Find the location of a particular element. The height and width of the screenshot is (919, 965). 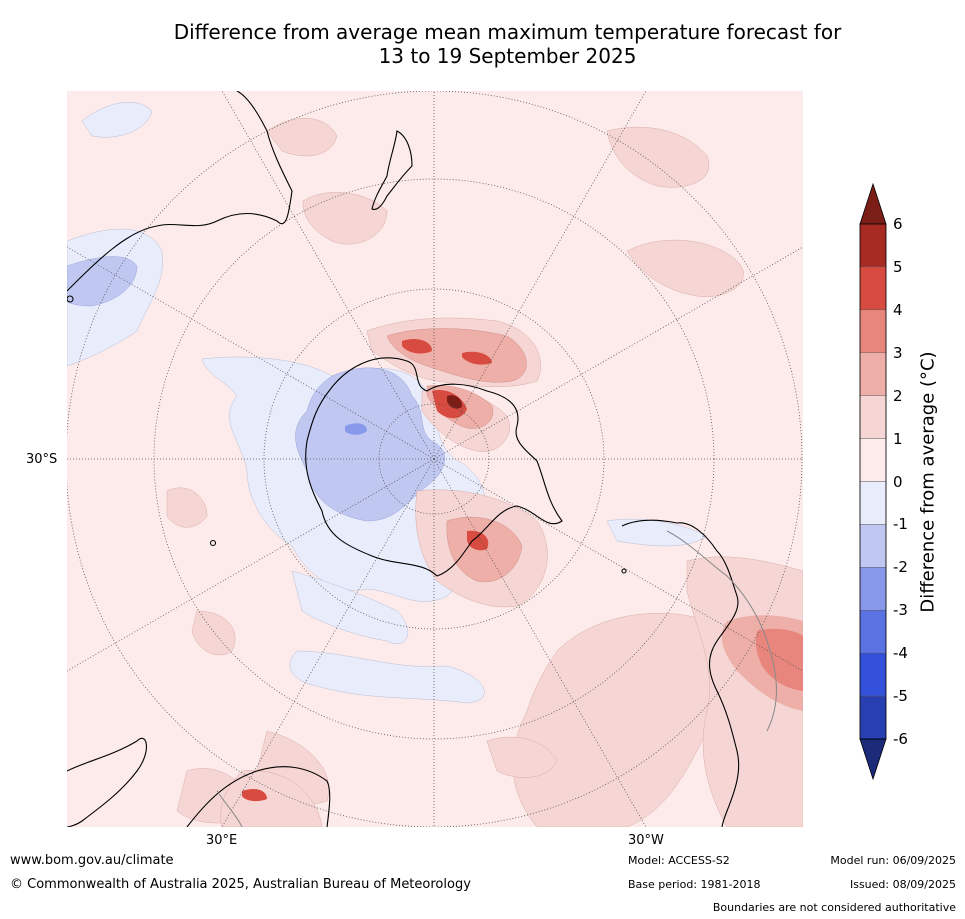

anomaly-minus3-spot is located at coordinates (356, 429).